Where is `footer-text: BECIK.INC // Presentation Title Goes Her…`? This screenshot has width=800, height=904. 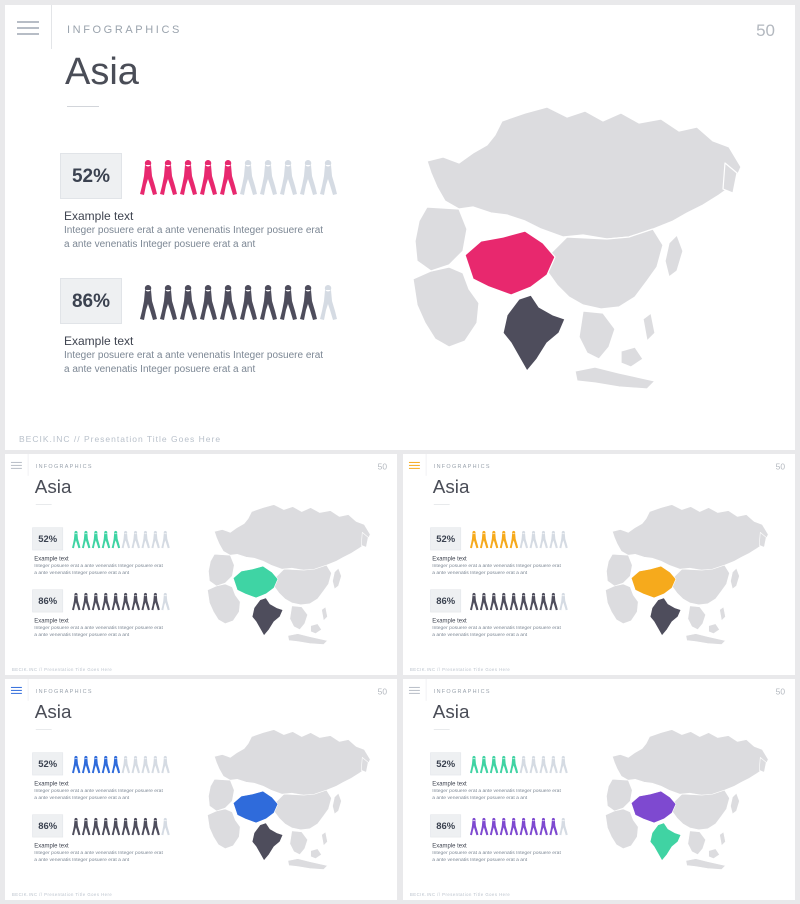 footer-text: BECIK.INC // Presentation Title Goes Her… is located at coordinates (62, 894).